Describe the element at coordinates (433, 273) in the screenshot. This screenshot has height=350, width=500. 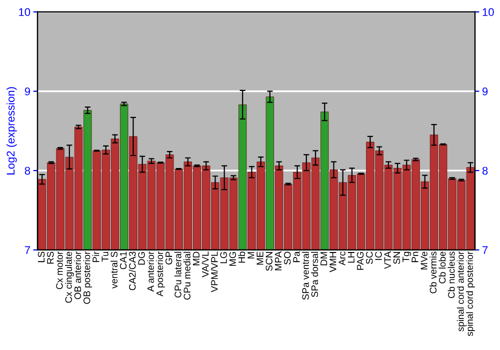
I see `x-tick-label: Cb vermis` at that location.